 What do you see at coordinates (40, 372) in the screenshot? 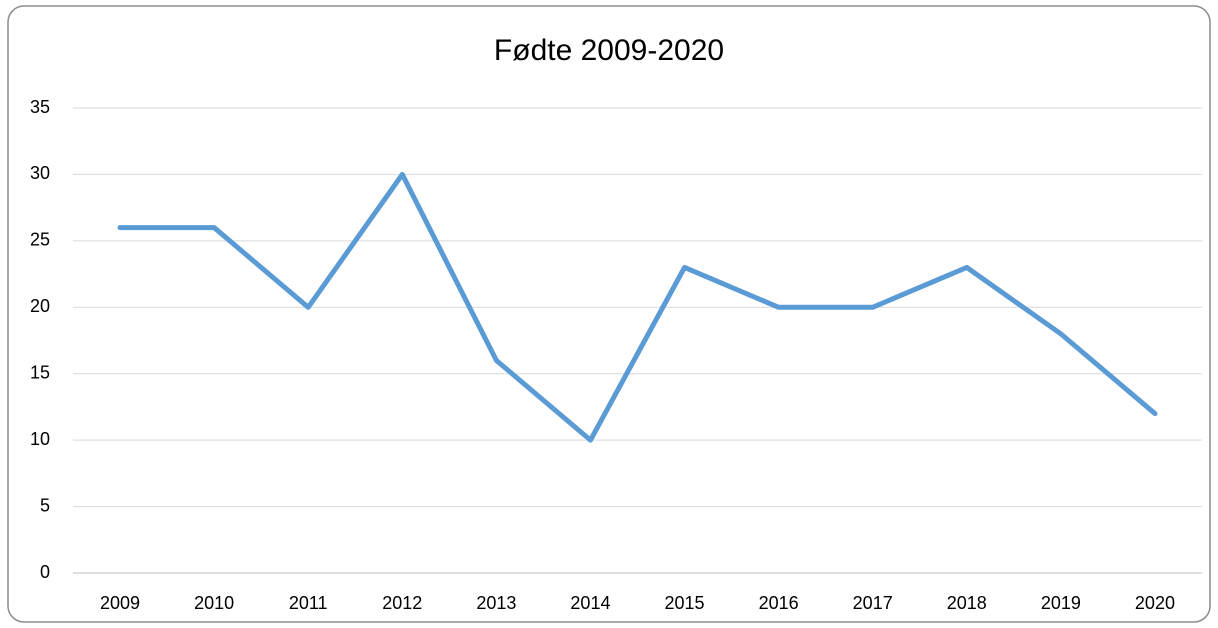
I see `y-tick-label: 15` at bounding box center [40, 372].